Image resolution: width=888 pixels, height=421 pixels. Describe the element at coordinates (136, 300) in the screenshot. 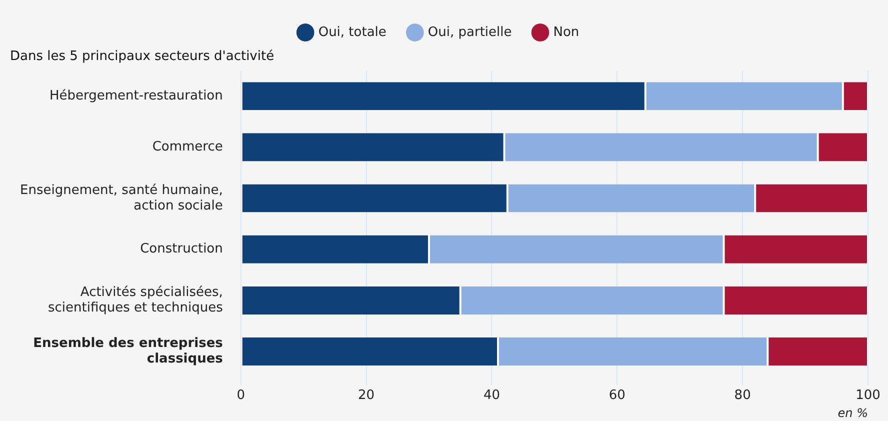

I see `y-tick-label: Activités spécialisées, scientifiques et techniques` at that location.